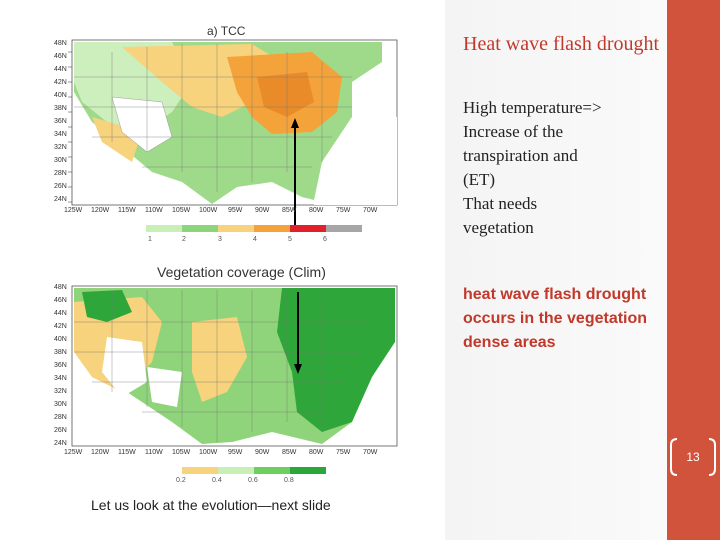 The image size is (720, 540). Describe the element at coordinates (60, 417) in the screenshot. I see `veg-lat-label: 28N` at that location.